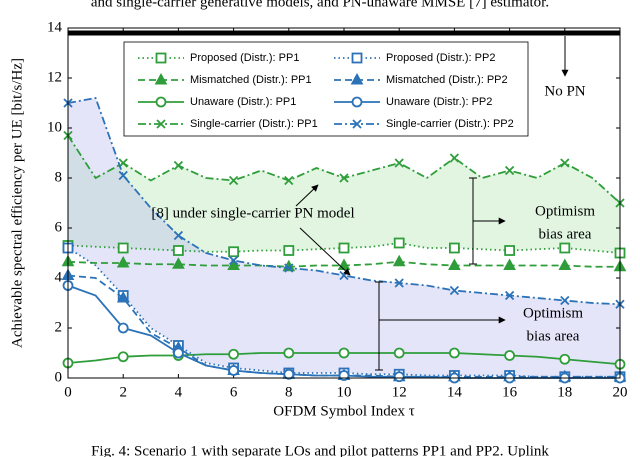 Image resolution: width=640 pixels, height=457 pixels. What do you see at coordinates (343, 411) in the screenshot?
I see `x-axis-label: OFDM Symbol Index τ` at bounding box center [343, 411].